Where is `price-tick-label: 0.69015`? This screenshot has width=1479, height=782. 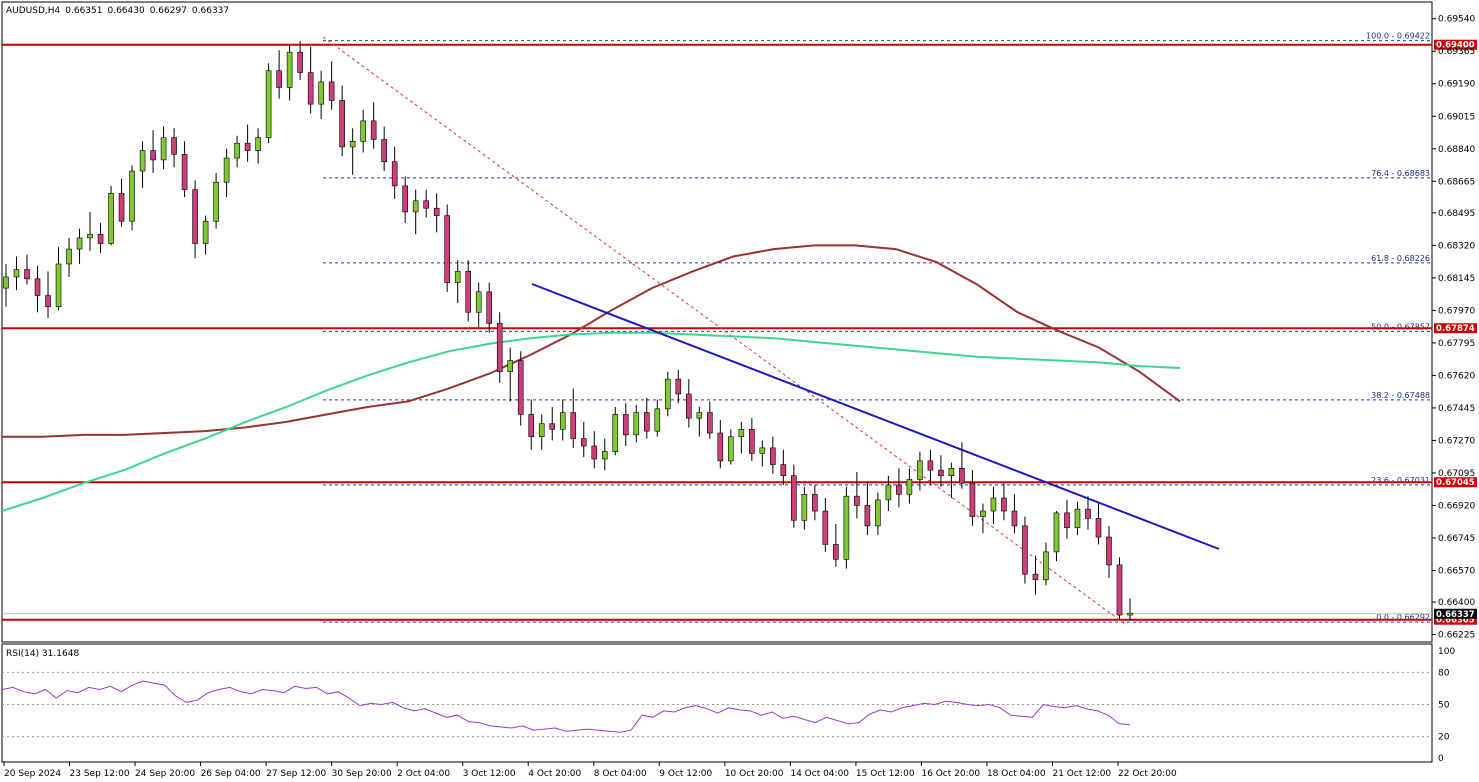
price-tick-label: 0.69015 is located at coordinates (1456, 117).